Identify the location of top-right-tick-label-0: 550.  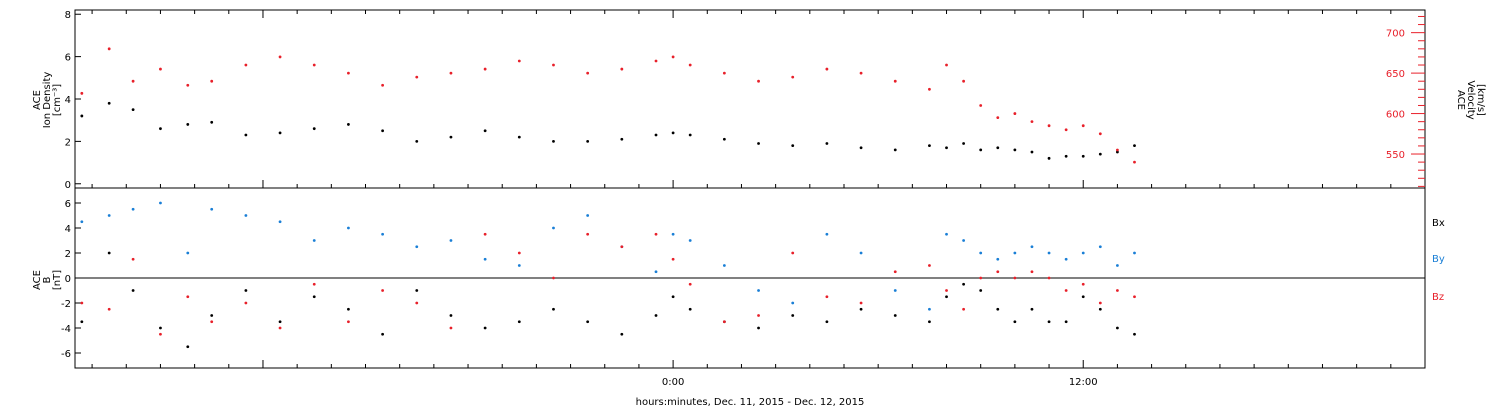
(1395, 155).